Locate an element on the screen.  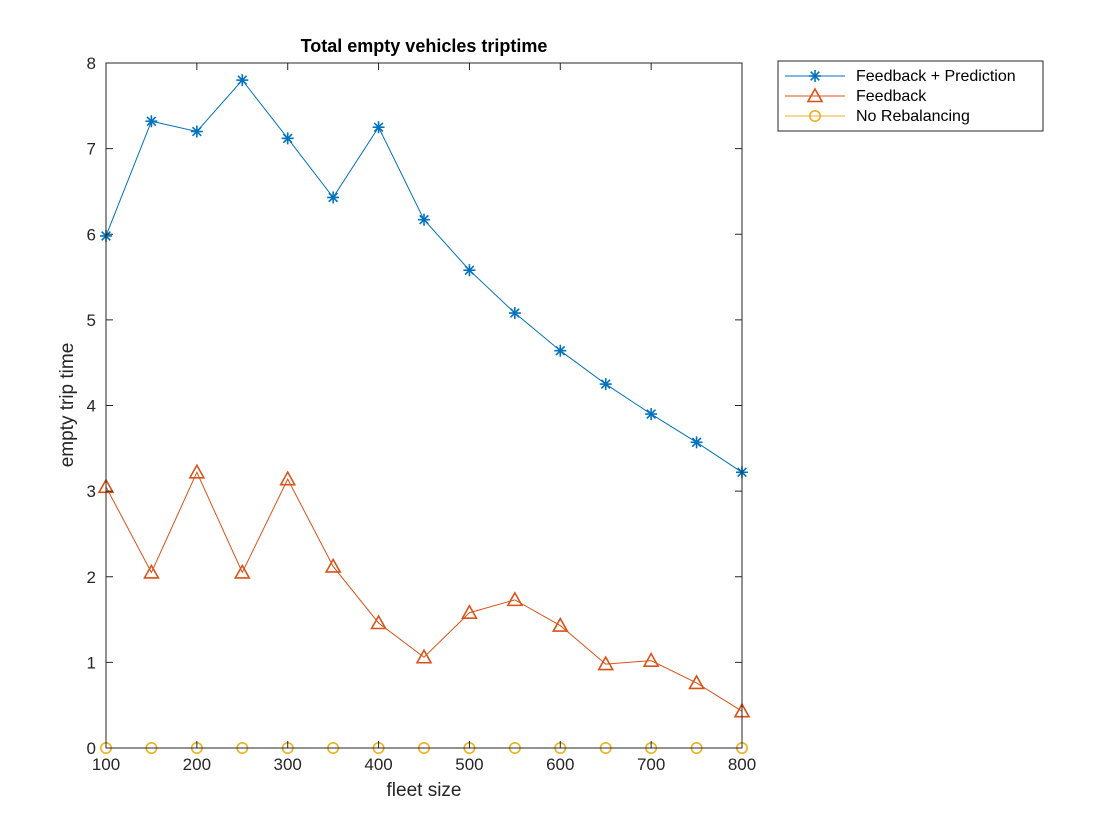
legend-entry-feedback-prediction: Feedback + Prediction is located at coordinates (900, 76).